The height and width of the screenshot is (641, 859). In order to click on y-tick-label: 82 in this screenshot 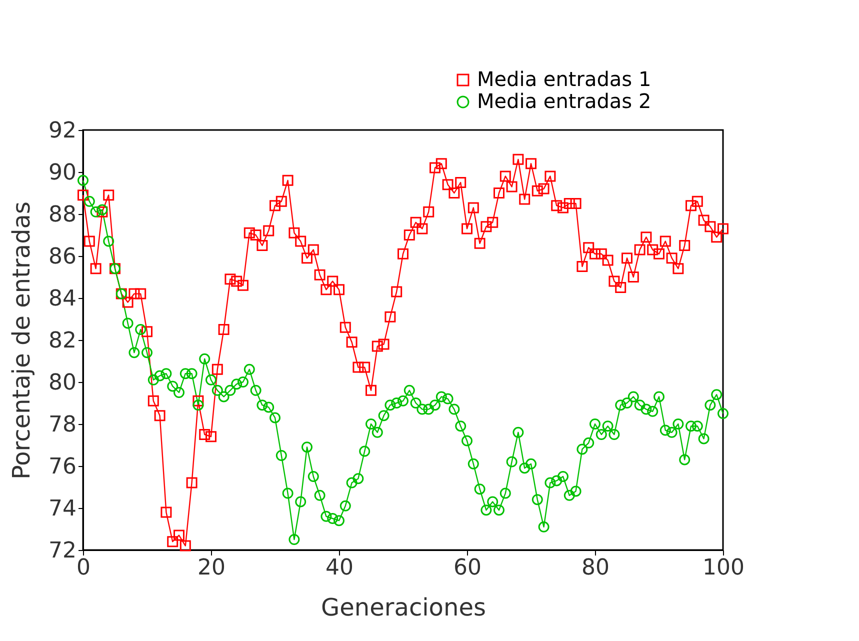, I will do `click(62, 341)`.